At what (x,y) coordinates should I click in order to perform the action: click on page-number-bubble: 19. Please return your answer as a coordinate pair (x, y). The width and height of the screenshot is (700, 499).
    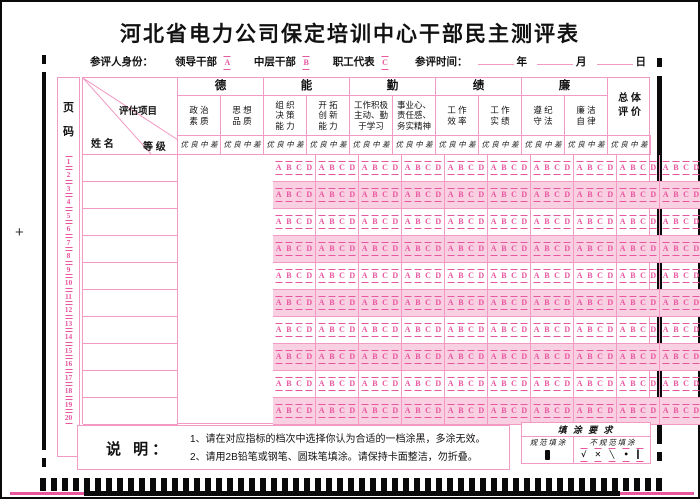
    Looking at the image, I should click on (68, 405).